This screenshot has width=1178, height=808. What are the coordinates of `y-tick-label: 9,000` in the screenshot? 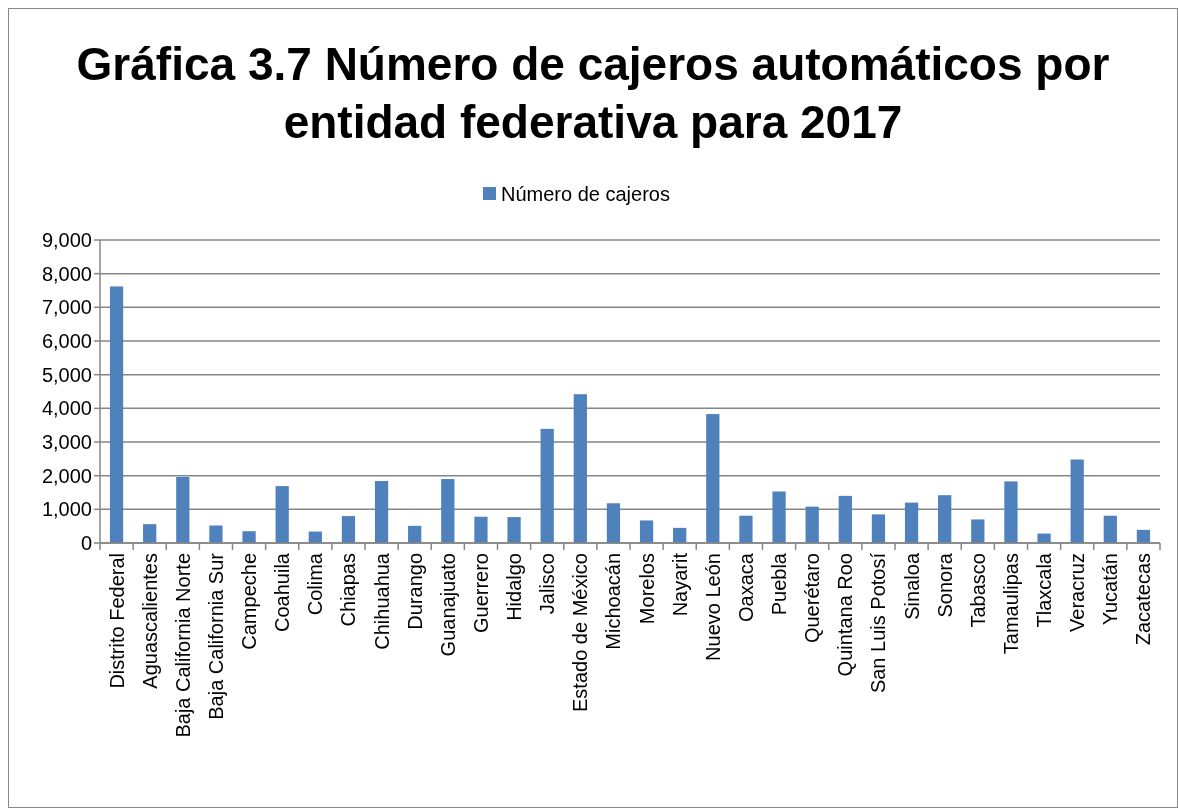 It's located at (66, 240).